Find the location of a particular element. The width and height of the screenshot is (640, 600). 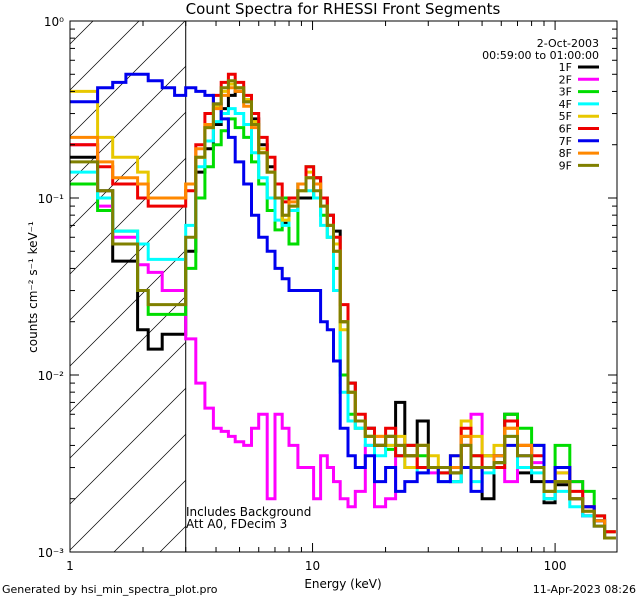

legend-label-6F: 6F is located at coordinates (565, 129).